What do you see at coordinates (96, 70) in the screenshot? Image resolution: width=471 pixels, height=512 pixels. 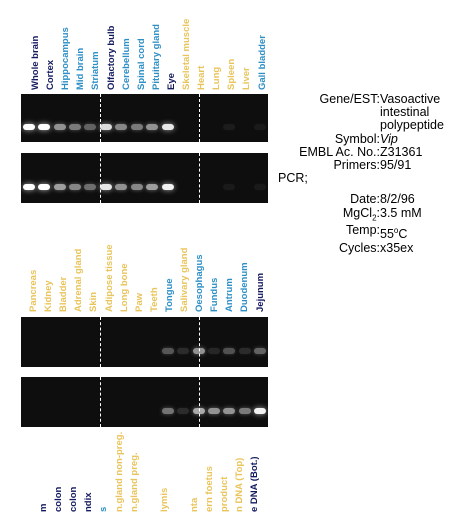 I see `top-lane-label: Striatum` at bounding box center [96, 70].